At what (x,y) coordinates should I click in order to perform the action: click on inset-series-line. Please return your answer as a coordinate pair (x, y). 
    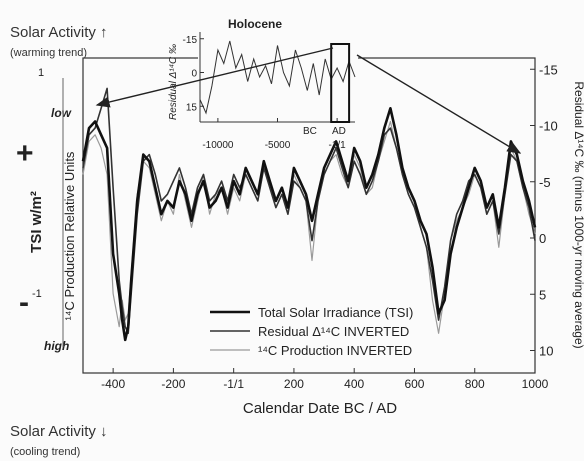
    Looking at the image, I should click on (277, 77).